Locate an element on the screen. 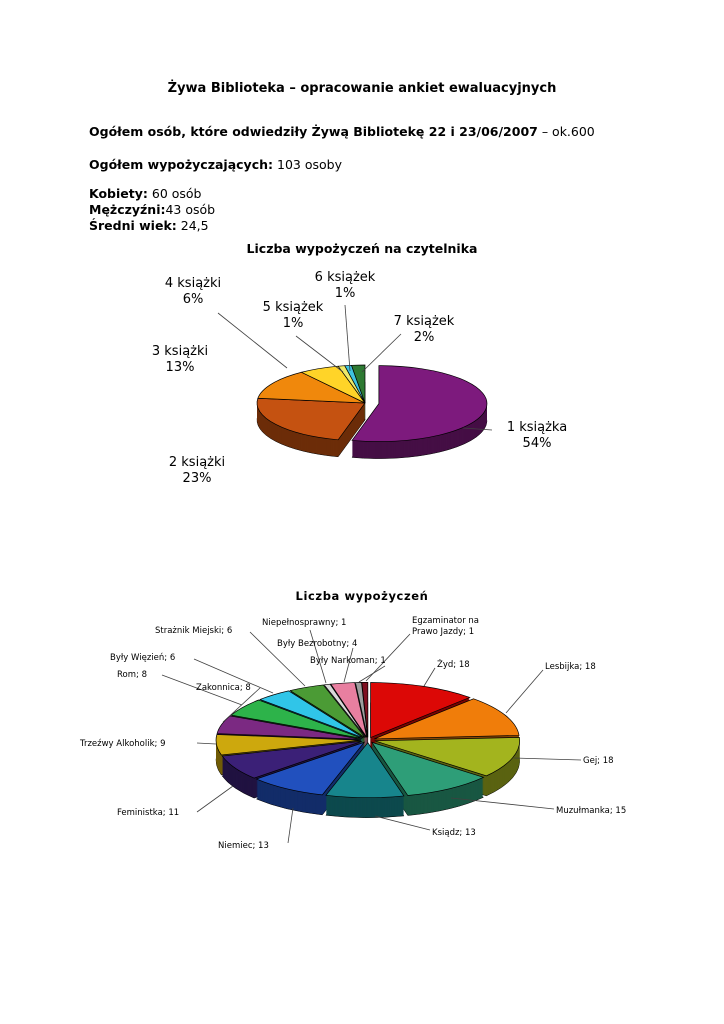  slice-label-6-ksiazek: 6 książek 1% is located at coordinates (345, 286).